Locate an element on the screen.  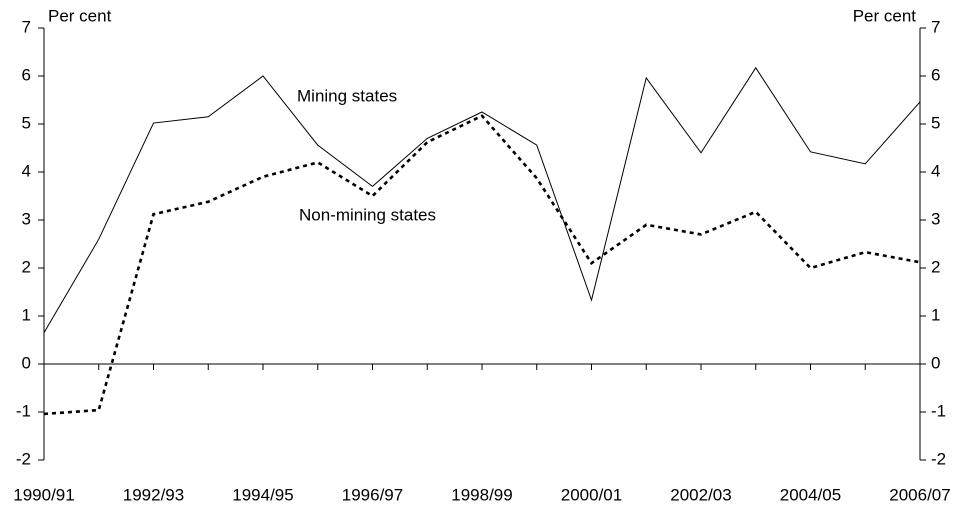
x-tick-label: 1998/99 is located at coordinates (481, 494).